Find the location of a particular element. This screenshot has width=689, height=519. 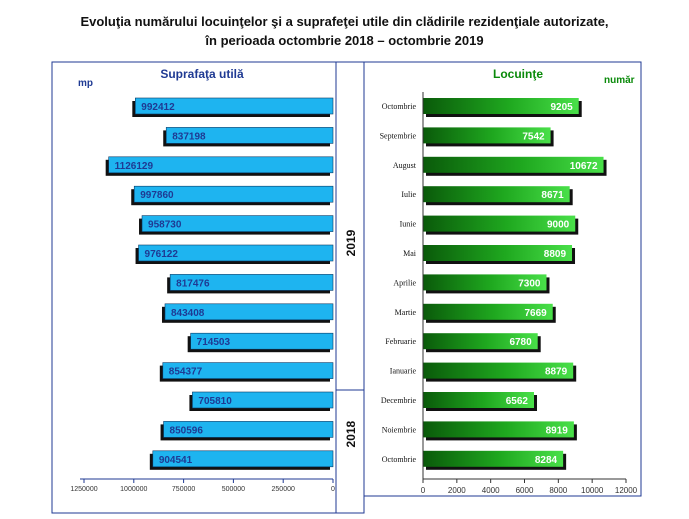

category-label: Decembrie is located at coordinates (399, 400).